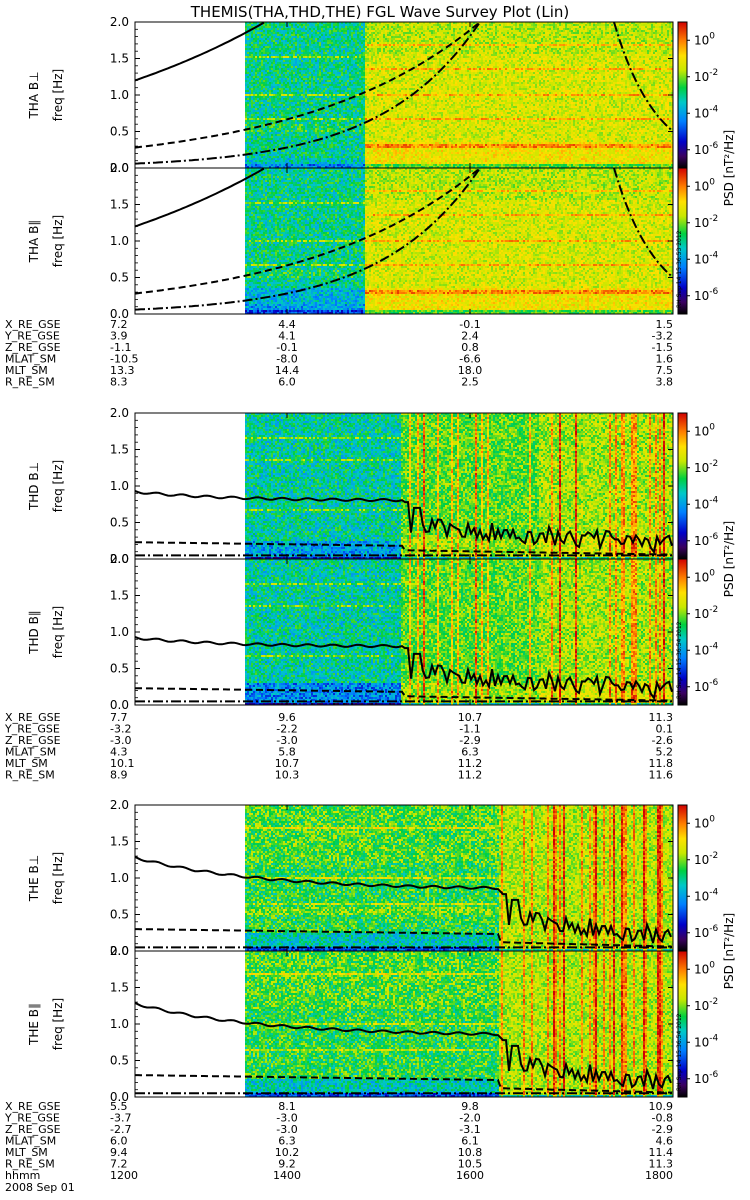 This screenshot has height=1200, width=750. What do you see at coordinates (665, 729) in the screenshot?
I see `ephemeris-value: 0.1` at bounding box center [665, 729].